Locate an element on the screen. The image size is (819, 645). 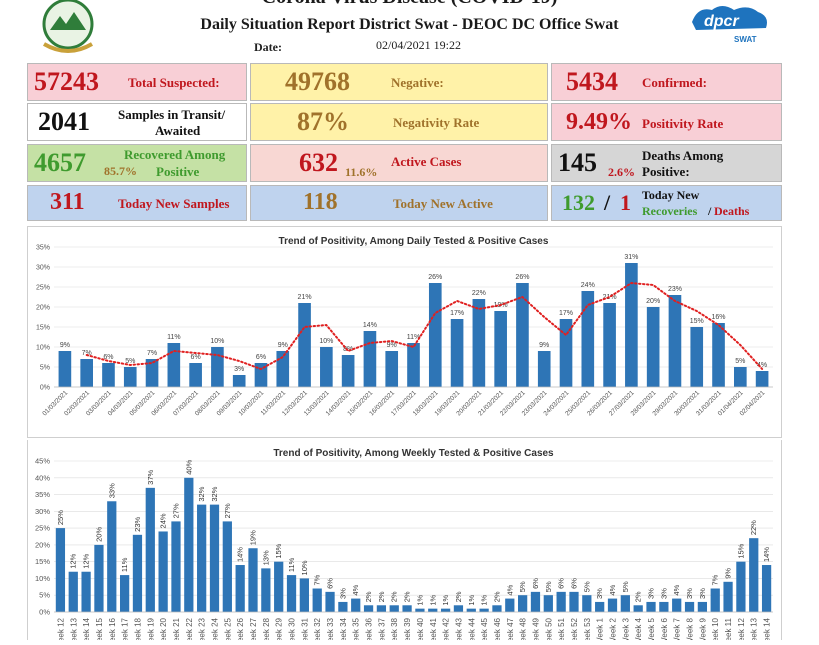
x-tick-label: Week 37 is located at coordinates (381, 628).